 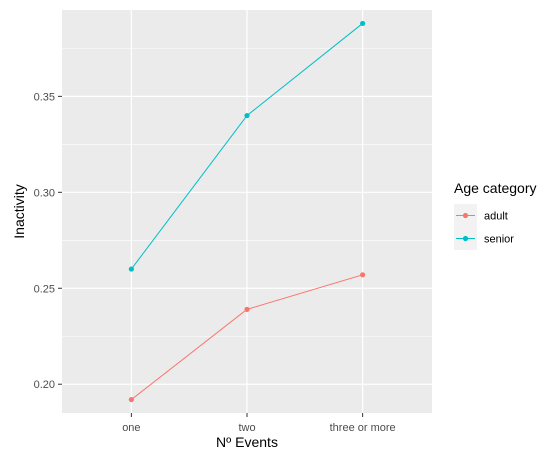 I want to click on legend-key-senior, so click(x=465, y=238).